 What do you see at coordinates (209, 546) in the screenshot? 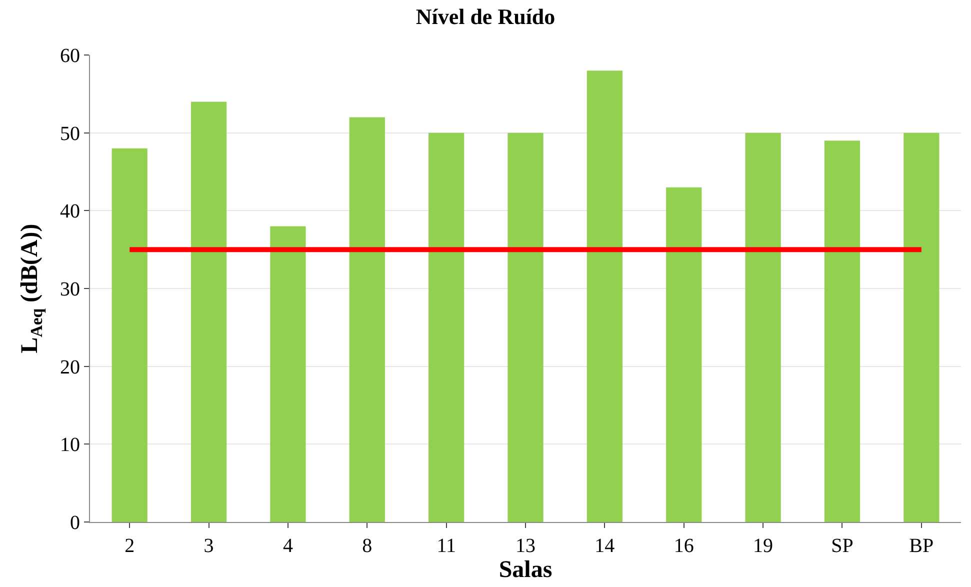
I see `x-tick-label: 3` at bounding box center [209, 546].